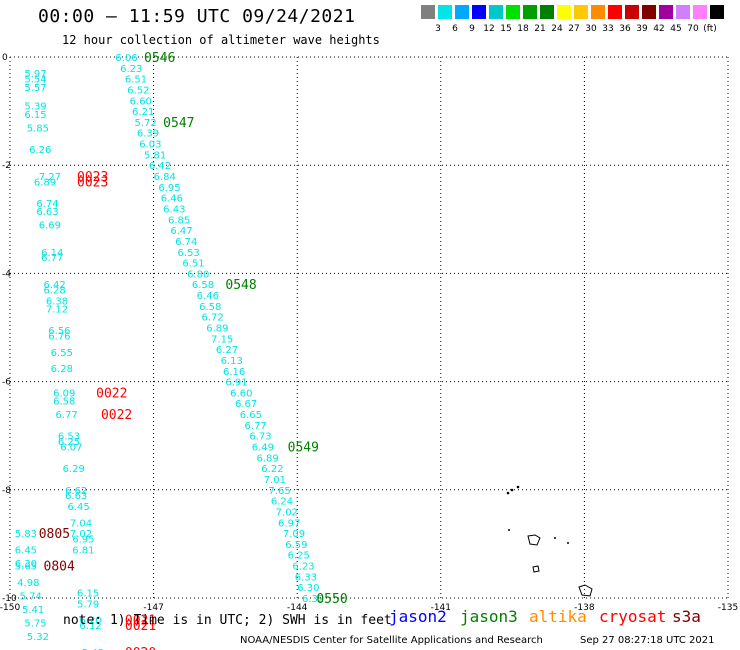 The image size is (740, 650). I want to click on pass-time-label: 0549, so click(303, 448).